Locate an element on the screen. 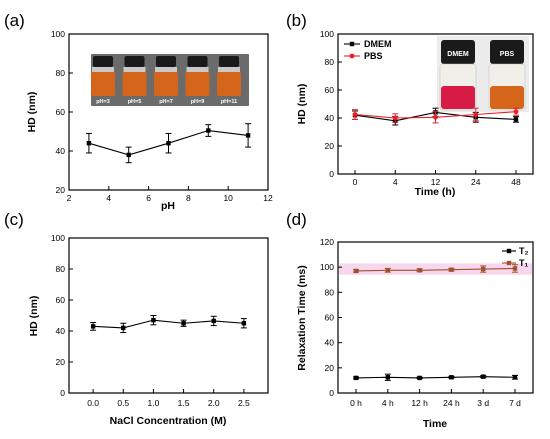 The image size is (550, 439). inset-vials-photo: pH=3 pH=5 pH=7 pH=9 pH=11 is located at coordinates (170, 80).